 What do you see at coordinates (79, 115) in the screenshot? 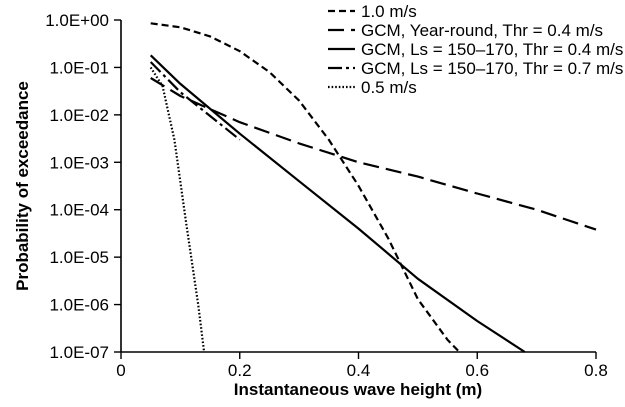
I see `y-tick-label: 1.0E-02` at bounding box center [79, 115].